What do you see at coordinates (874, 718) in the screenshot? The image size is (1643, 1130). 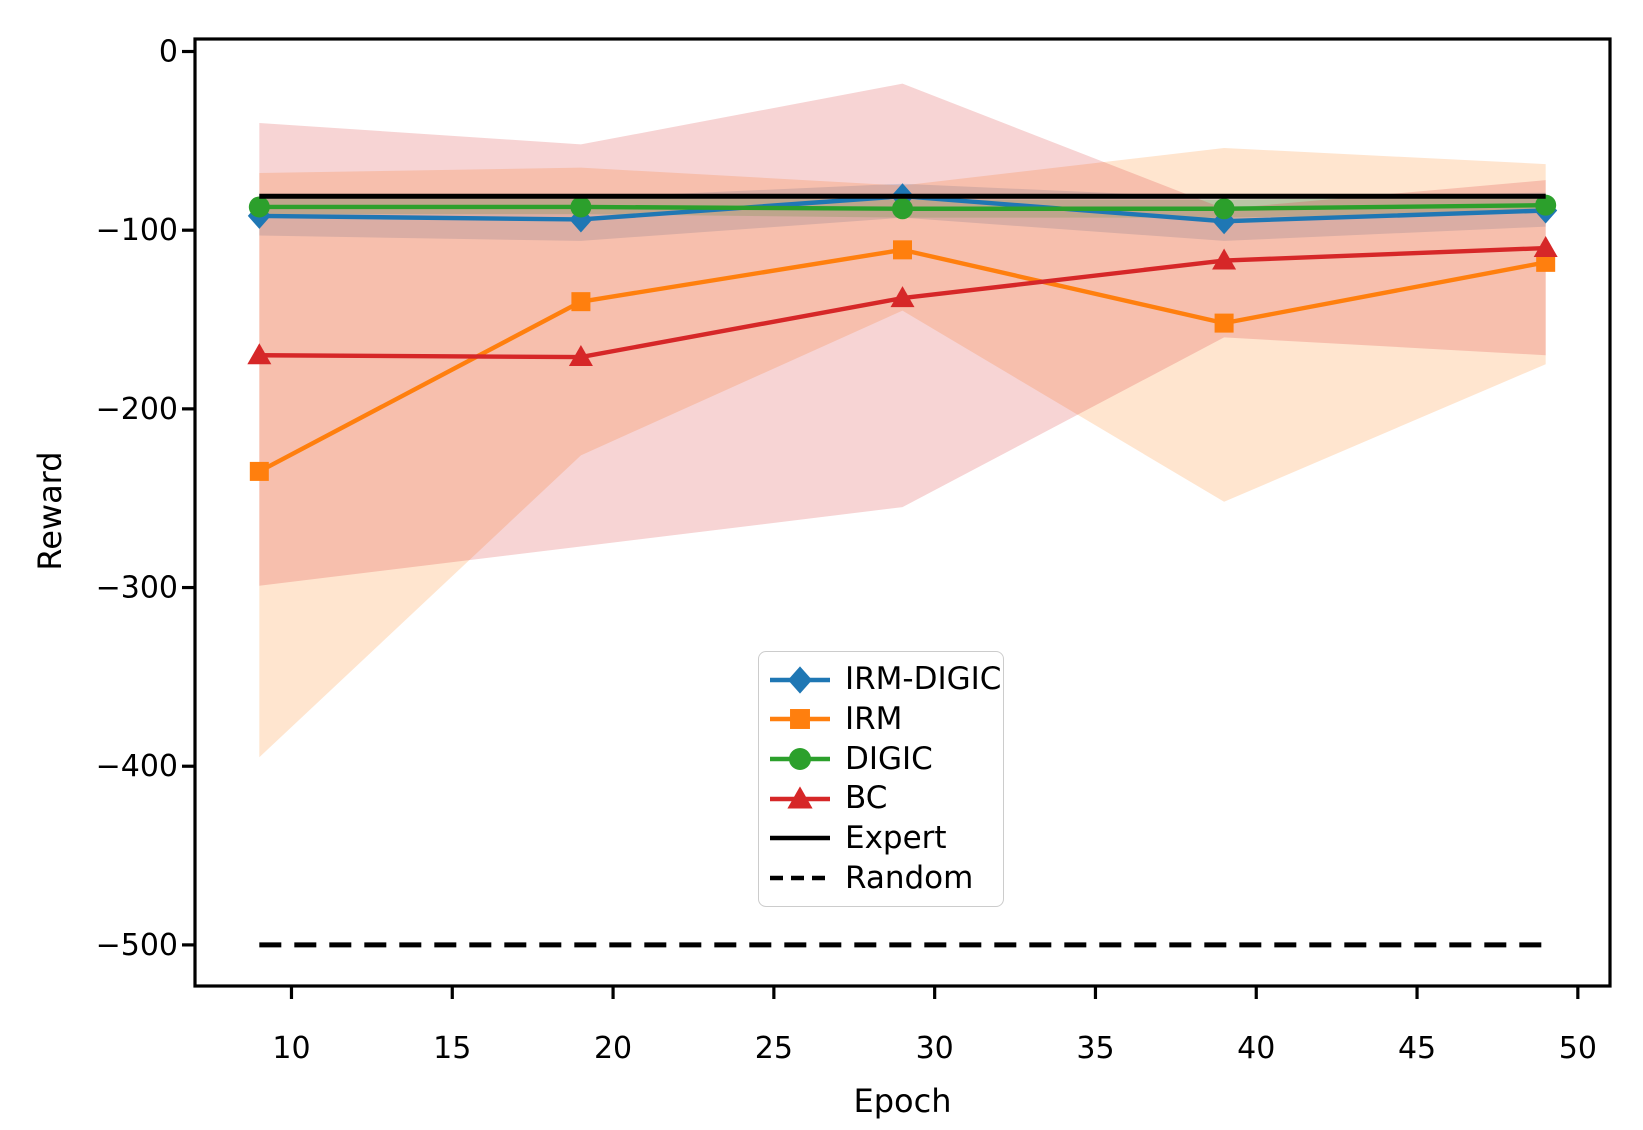 I see `legend-label: IRM` at bounding box center [874, 718].